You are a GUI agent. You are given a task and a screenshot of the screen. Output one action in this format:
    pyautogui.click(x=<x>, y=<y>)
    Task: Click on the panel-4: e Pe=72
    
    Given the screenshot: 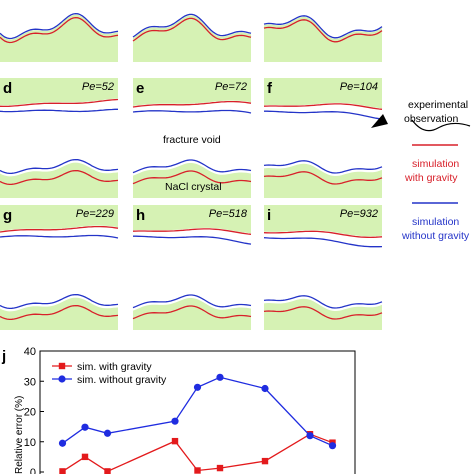 What is the action you would take?
    pyautogui.click(x=192, y=138)
    